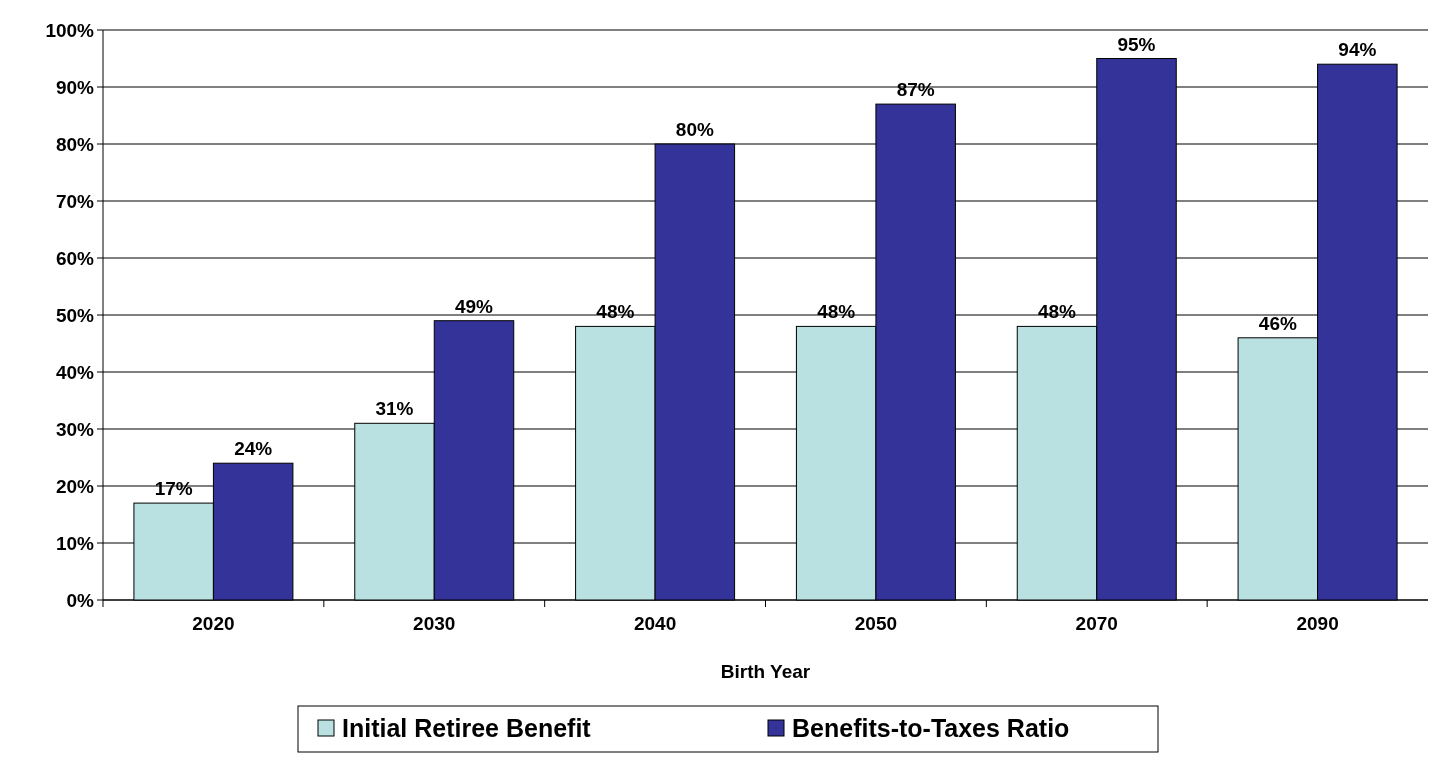 This screenshot has height=777, width=1456. I want to click on data-label: 95%, so click(1136, 44).